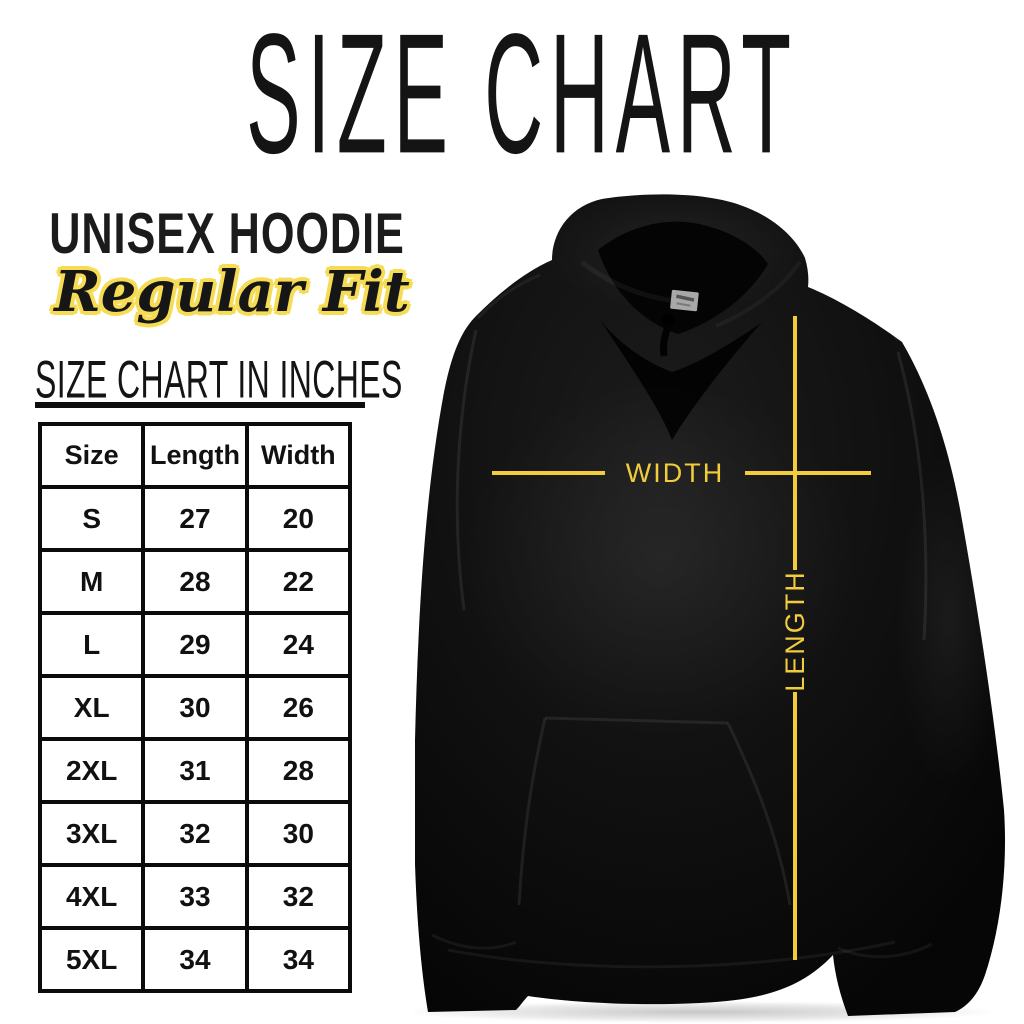 This screenshot has width=1024, height=1024. Describe the element at coordinates (912, 496) in the screenshot. I see `right-armhole-seam` at that location.